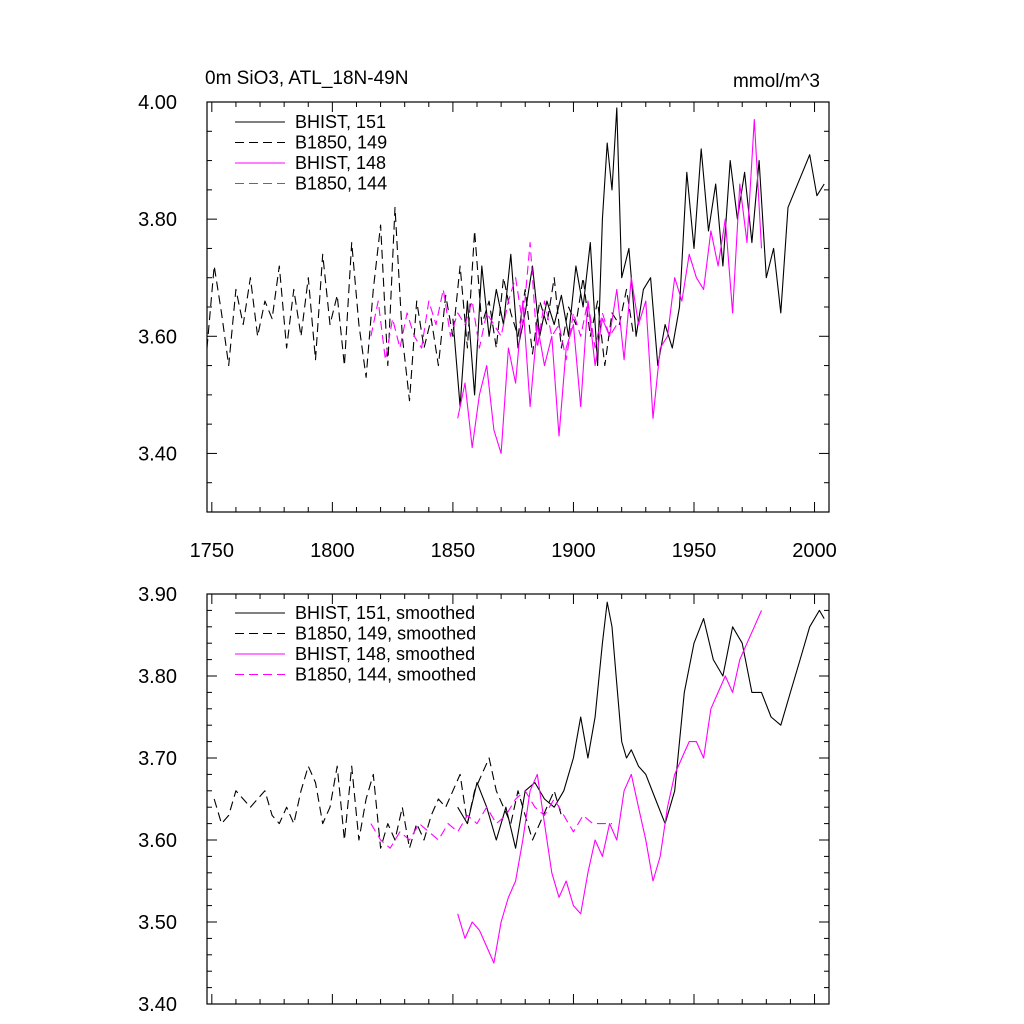 The image size is (1024, 1024). Describe the element at coordinates (157, 595) in the screenshot. I see `y-tick-label: 3.90` at that location.